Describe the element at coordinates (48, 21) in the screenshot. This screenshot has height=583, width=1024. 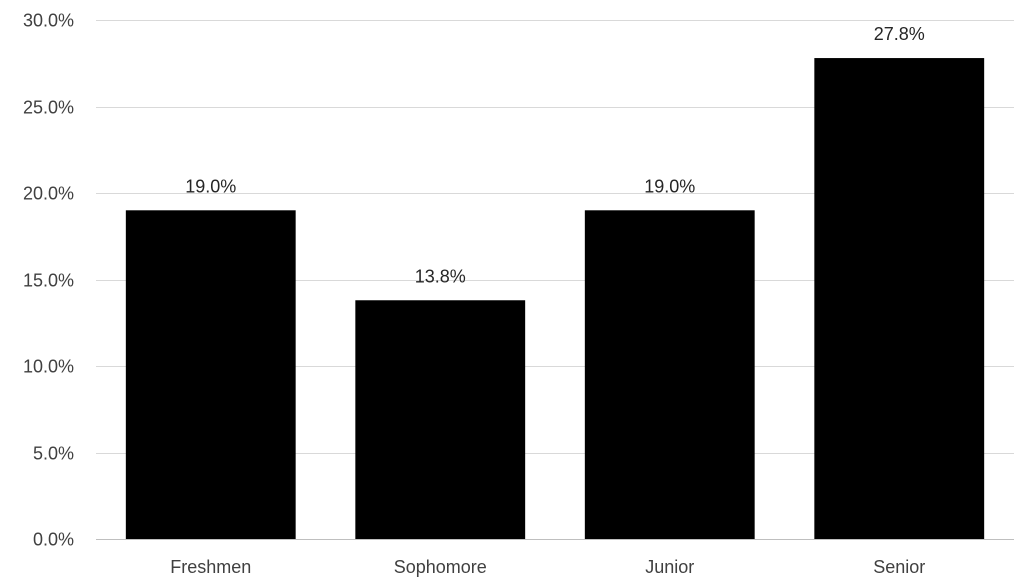
I see `y-tick-label: 30.0%` at that location.